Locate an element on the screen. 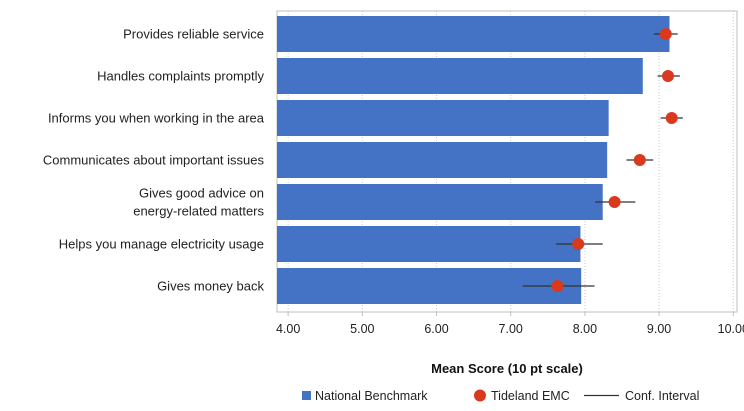 This screenshot has height=411, width=744. category-label: Gives money back is located at coordinates (210, 286).